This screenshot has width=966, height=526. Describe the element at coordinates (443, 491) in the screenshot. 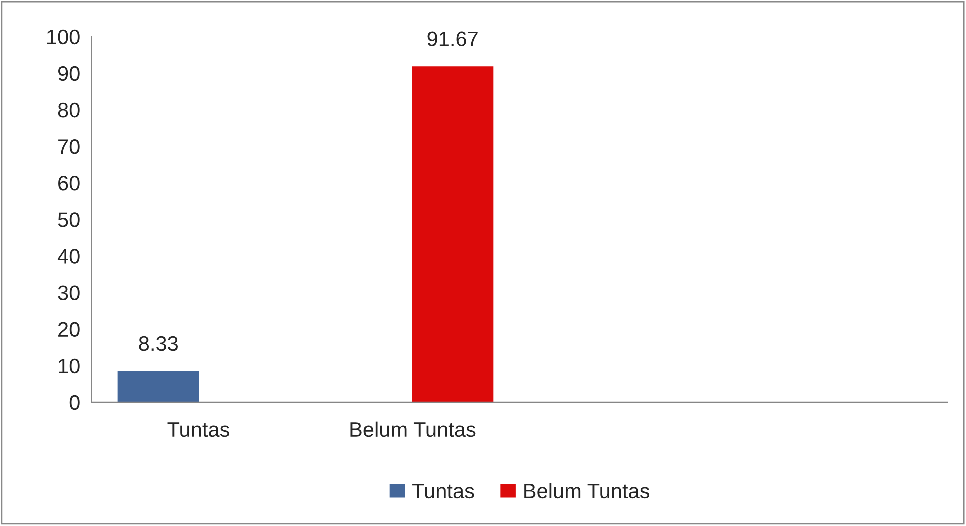

I see `legend-label: Tuntas` at that location.